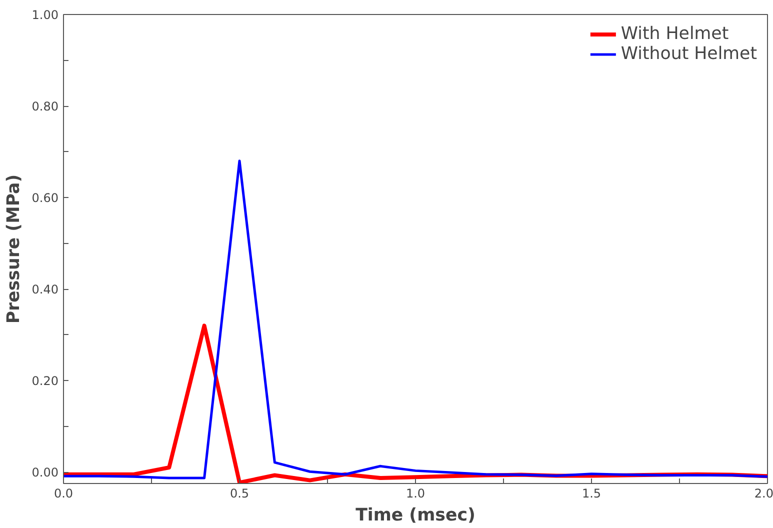  I want to click on y-tick-label: 0.00, so click(45, 473).